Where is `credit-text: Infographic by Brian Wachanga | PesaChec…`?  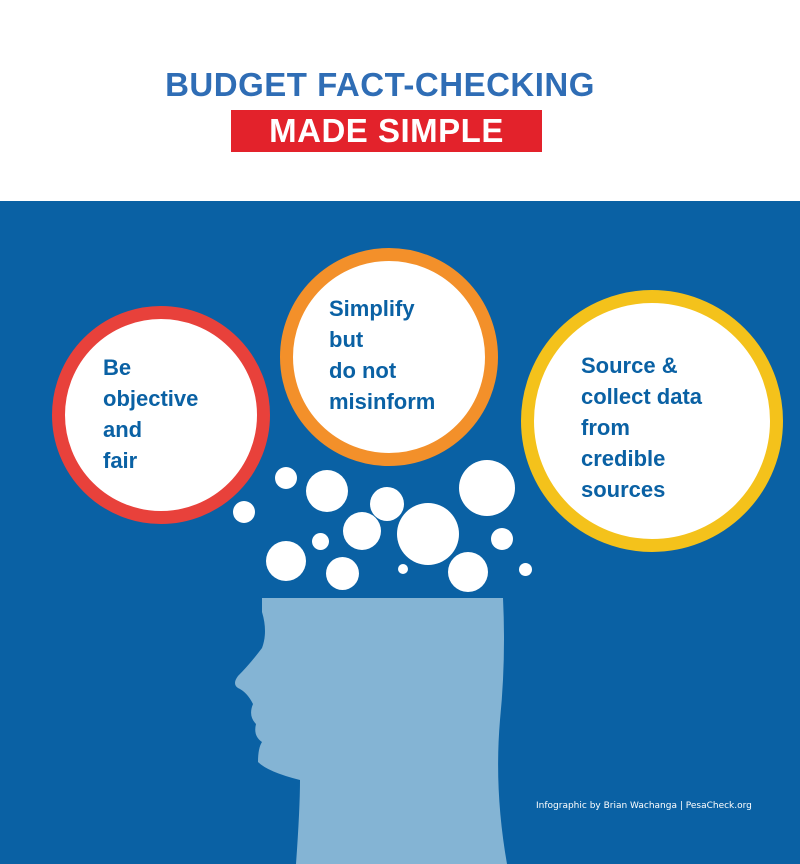 credit-text: Infographic by Brian Wachanga | PesaChec… is located at coordinates (644, 806).